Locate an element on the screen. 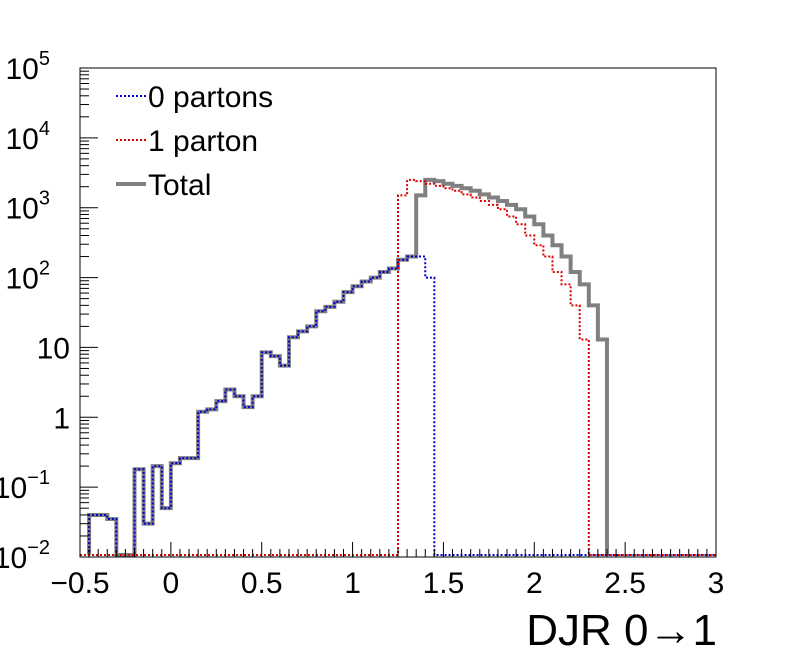 The height and width of the screenshot is (672, 796). y-tick-exponent: −2 is located at coordinates (38, 548).